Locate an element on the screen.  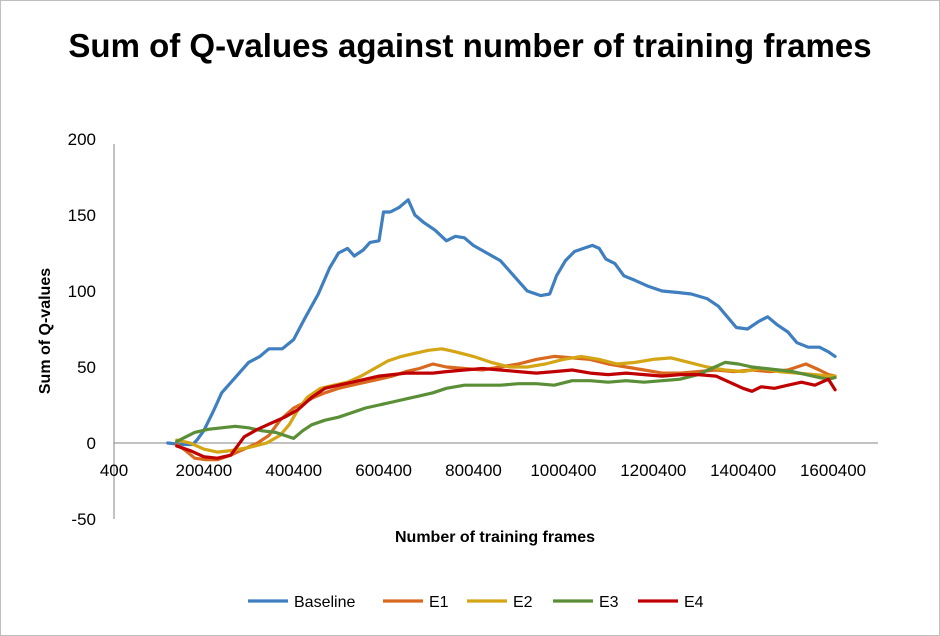
x-tick-label: 400 is located at coordinates (114, 470).